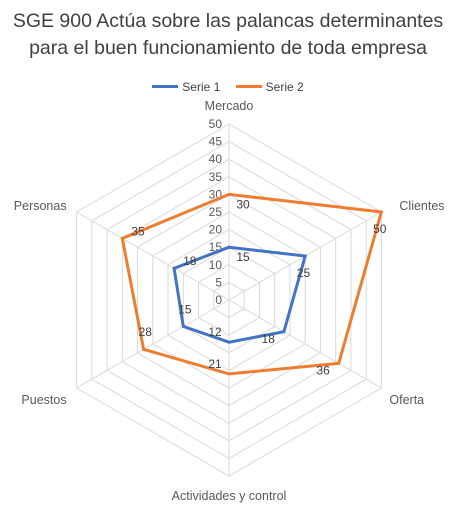  What do you see at coordinates (216, 142) in the screenshot?
I see `r-tick-label-45: 45` at bounding box center [216, 142].